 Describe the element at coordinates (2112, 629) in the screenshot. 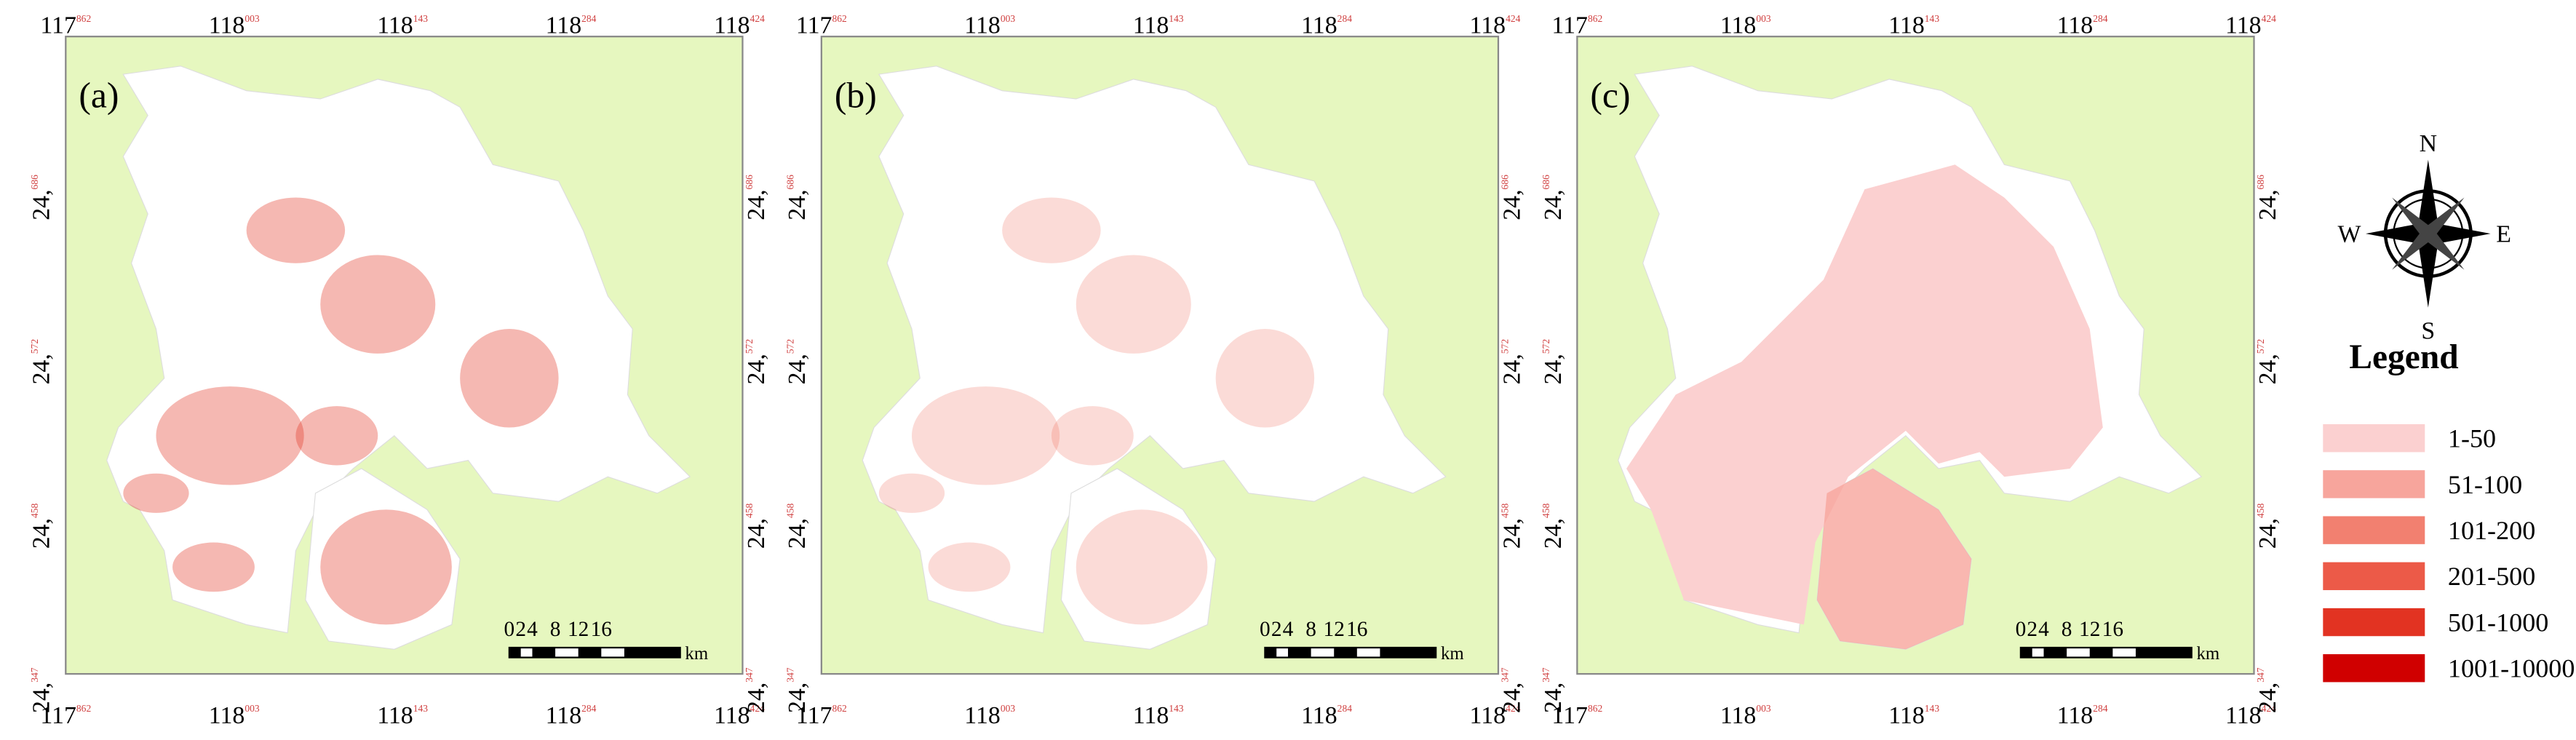

I see `scale-number: 16` at that location.